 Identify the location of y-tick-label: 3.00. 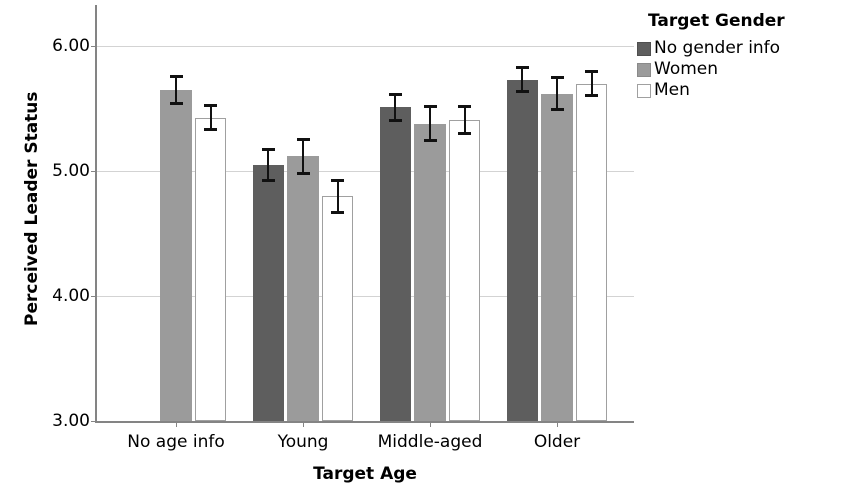
(71, 421).